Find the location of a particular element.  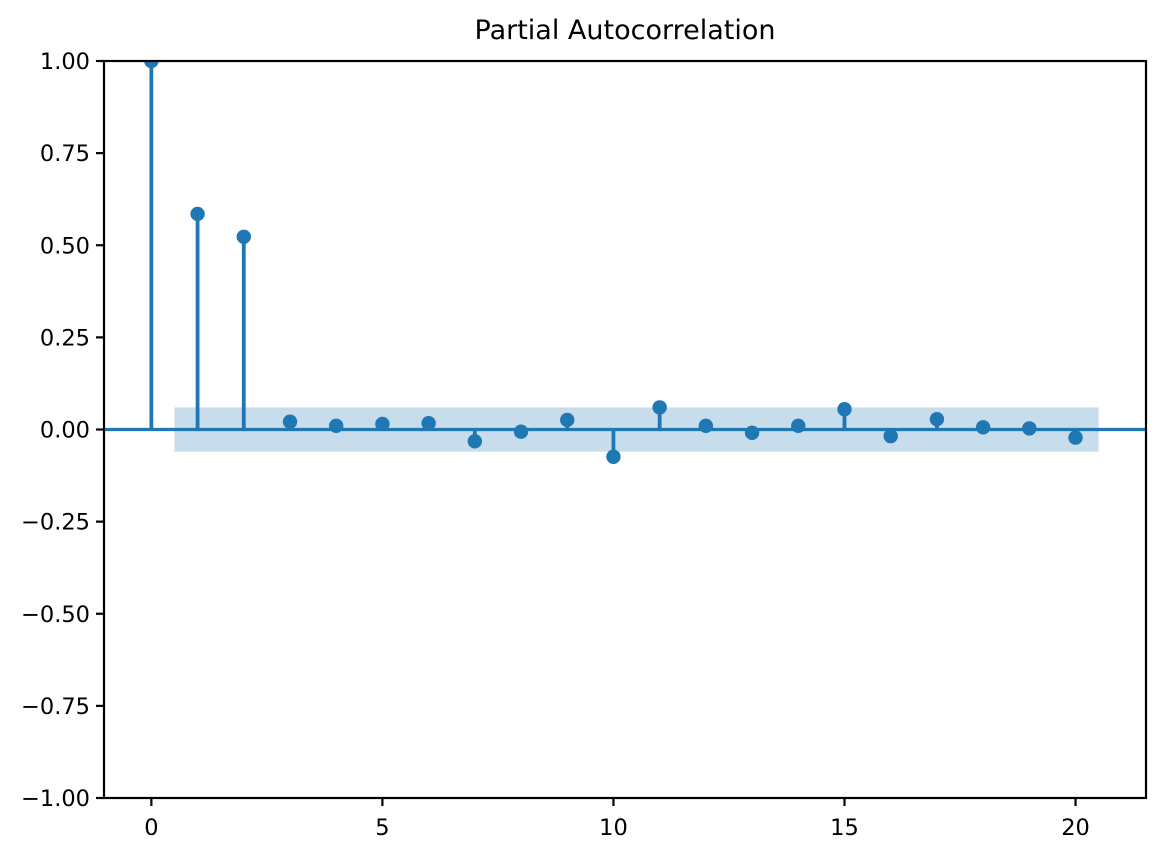

y-axis-tick-label: −0.25 is located at coordinates (55, 523).